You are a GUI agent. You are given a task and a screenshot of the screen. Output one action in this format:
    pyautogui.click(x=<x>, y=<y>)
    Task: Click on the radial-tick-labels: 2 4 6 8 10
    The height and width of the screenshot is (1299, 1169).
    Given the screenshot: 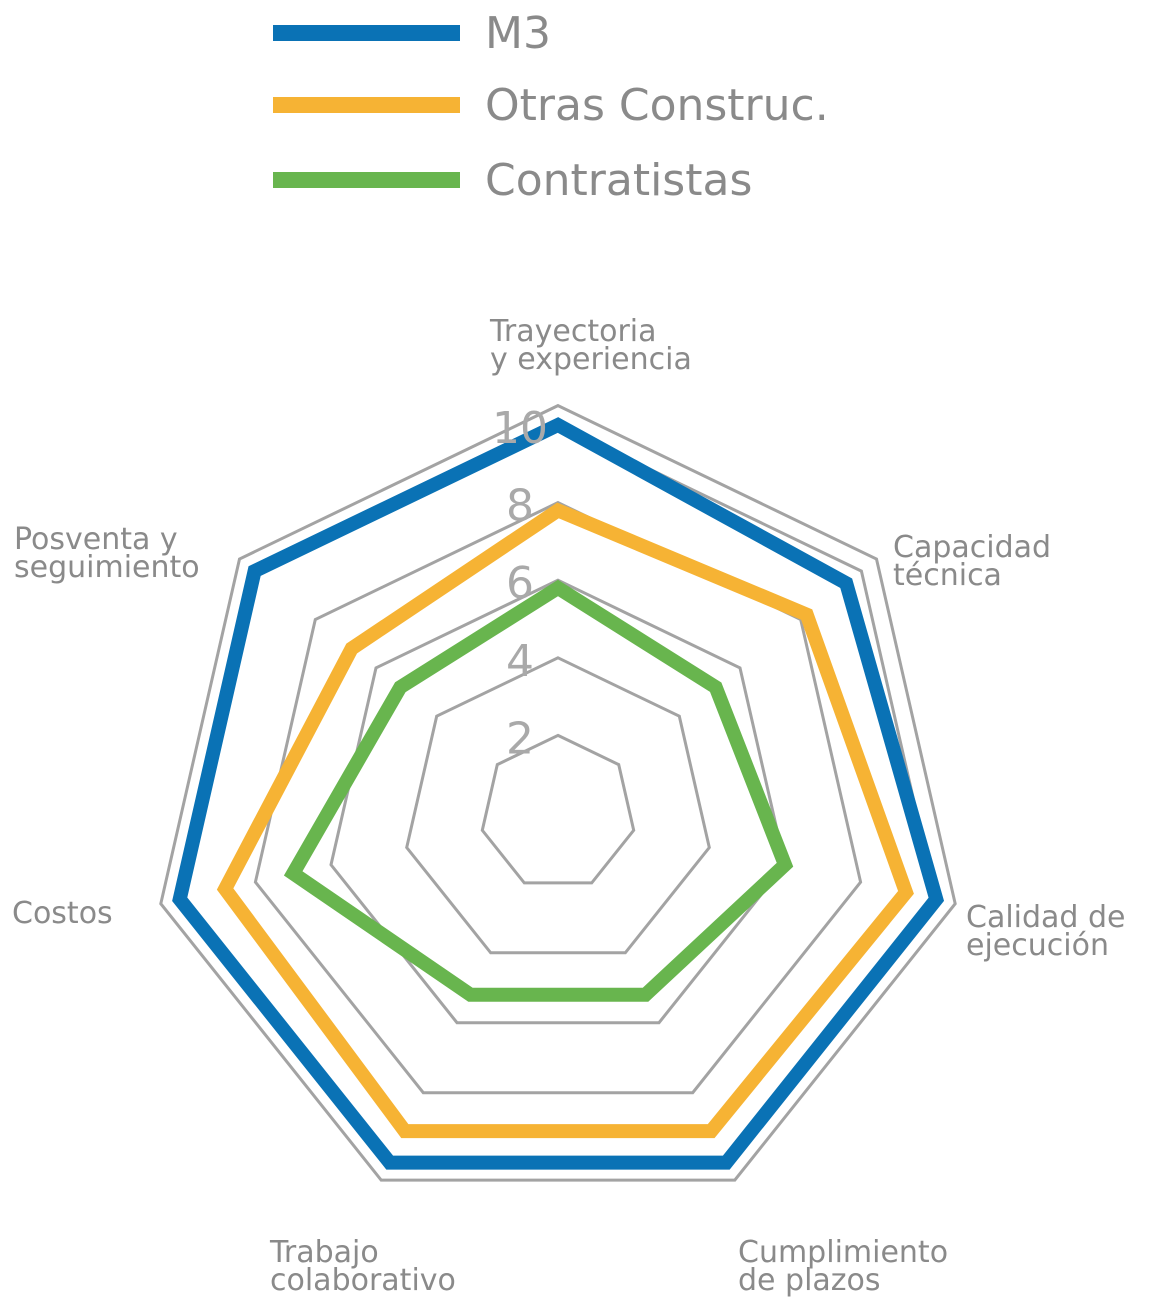 What is the action you would take?
    pyautogui.click(x=520, y=583)
    